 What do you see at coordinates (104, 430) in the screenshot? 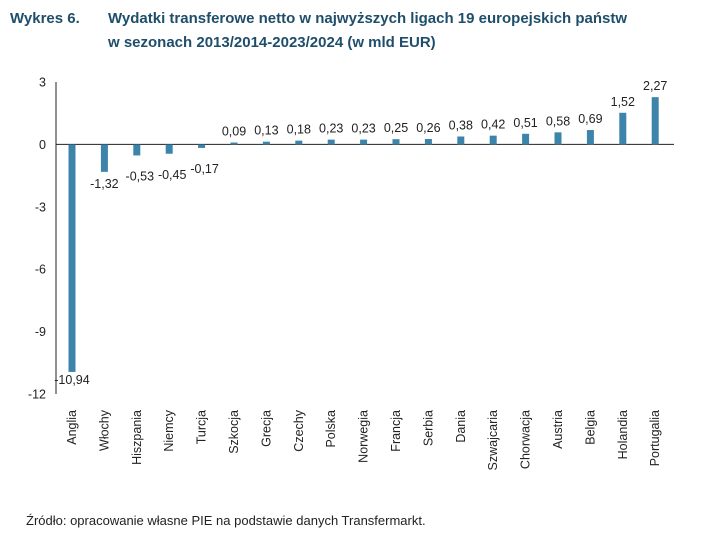
I see `x-tick-label: Włochy` at bounding box center [104, 430].